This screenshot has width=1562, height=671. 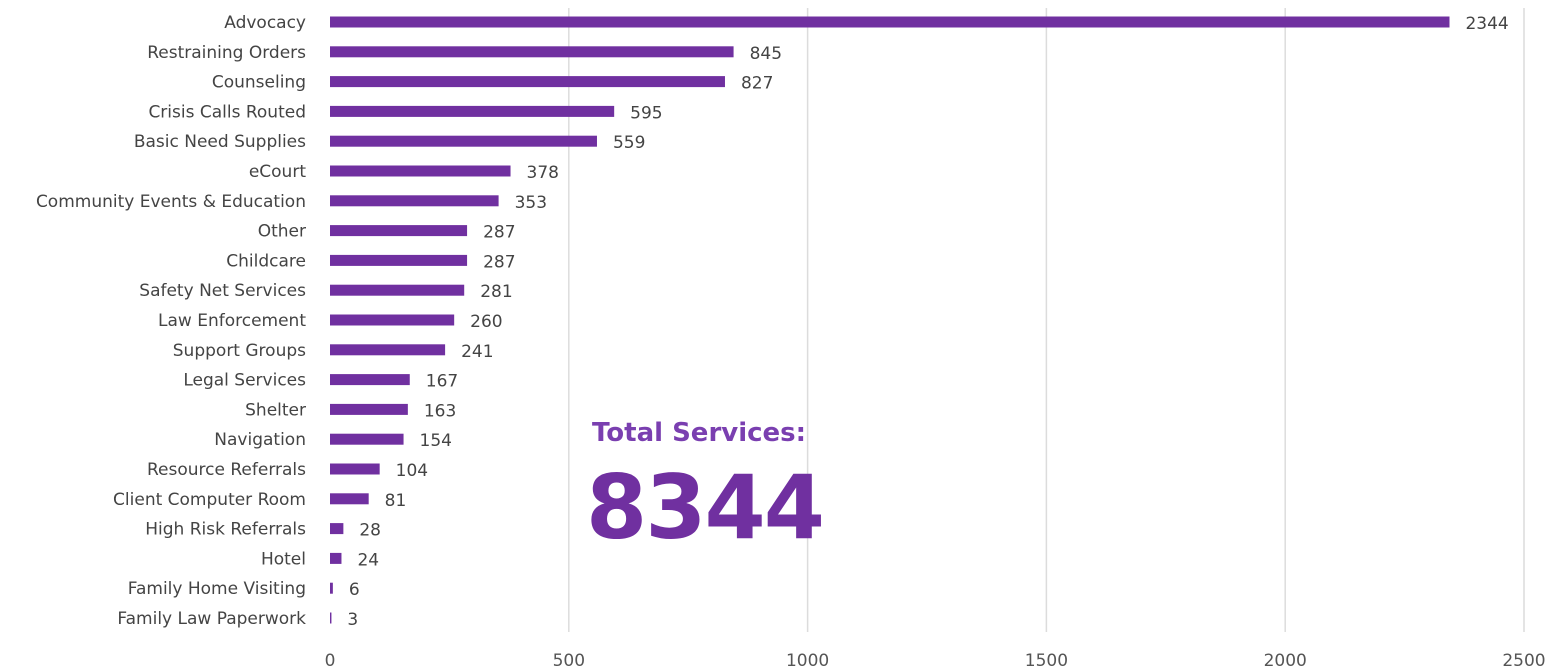 I want to click on value-label: 595, so click(x=646, y=113).